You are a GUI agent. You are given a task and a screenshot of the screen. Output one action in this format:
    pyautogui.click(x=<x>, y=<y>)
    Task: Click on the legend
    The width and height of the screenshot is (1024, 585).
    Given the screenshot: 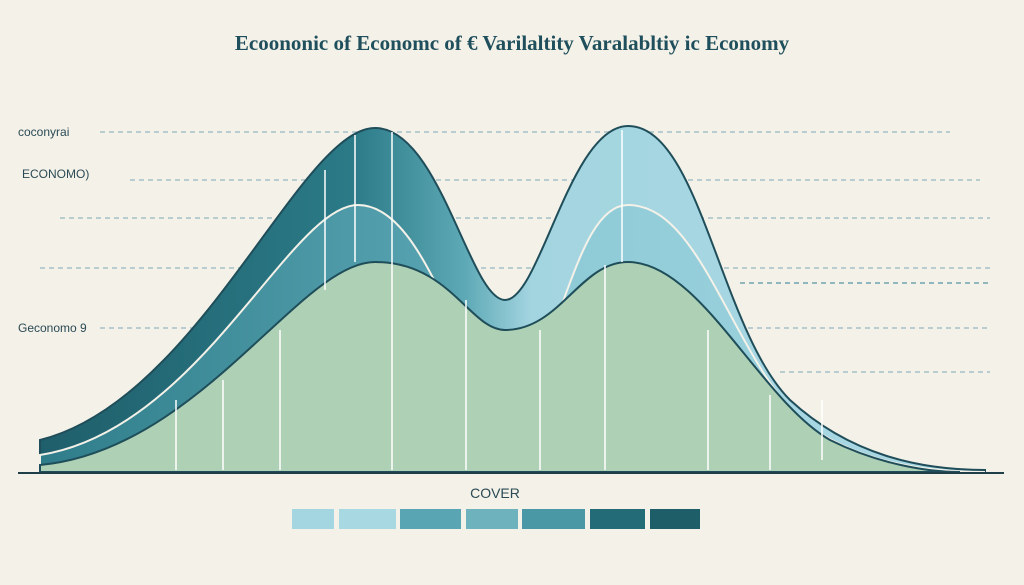 What is the action you would take?
    pyautogui.click(x=496, y=519)
    